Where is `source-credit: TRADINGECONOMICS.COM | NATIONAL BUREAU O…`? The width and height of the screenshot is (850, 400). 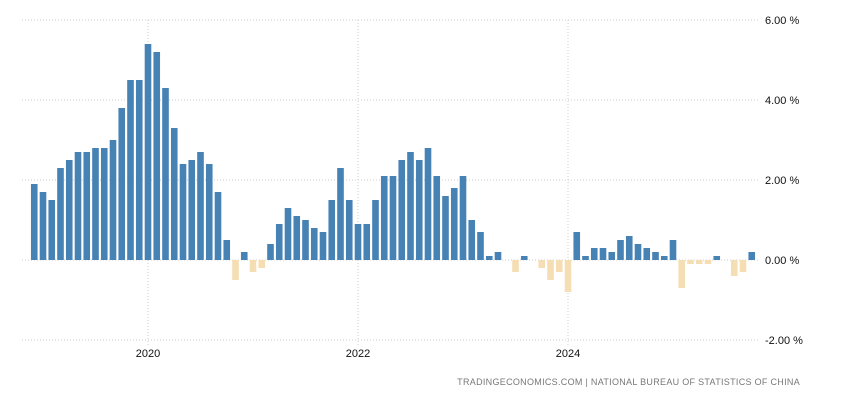 source-credit: TRADINGECONOMICS.COM | NATIONAL BUREAU O… is located at coordinates (628, 382).